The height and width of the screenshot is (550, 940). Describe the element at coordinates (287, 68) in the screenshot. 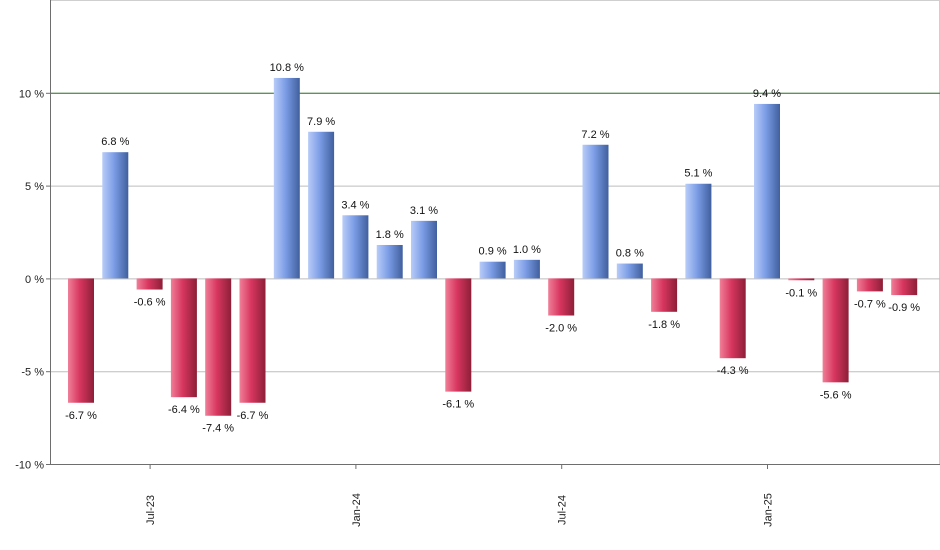

I see `bar-value-label: 10.8 %` at that location.